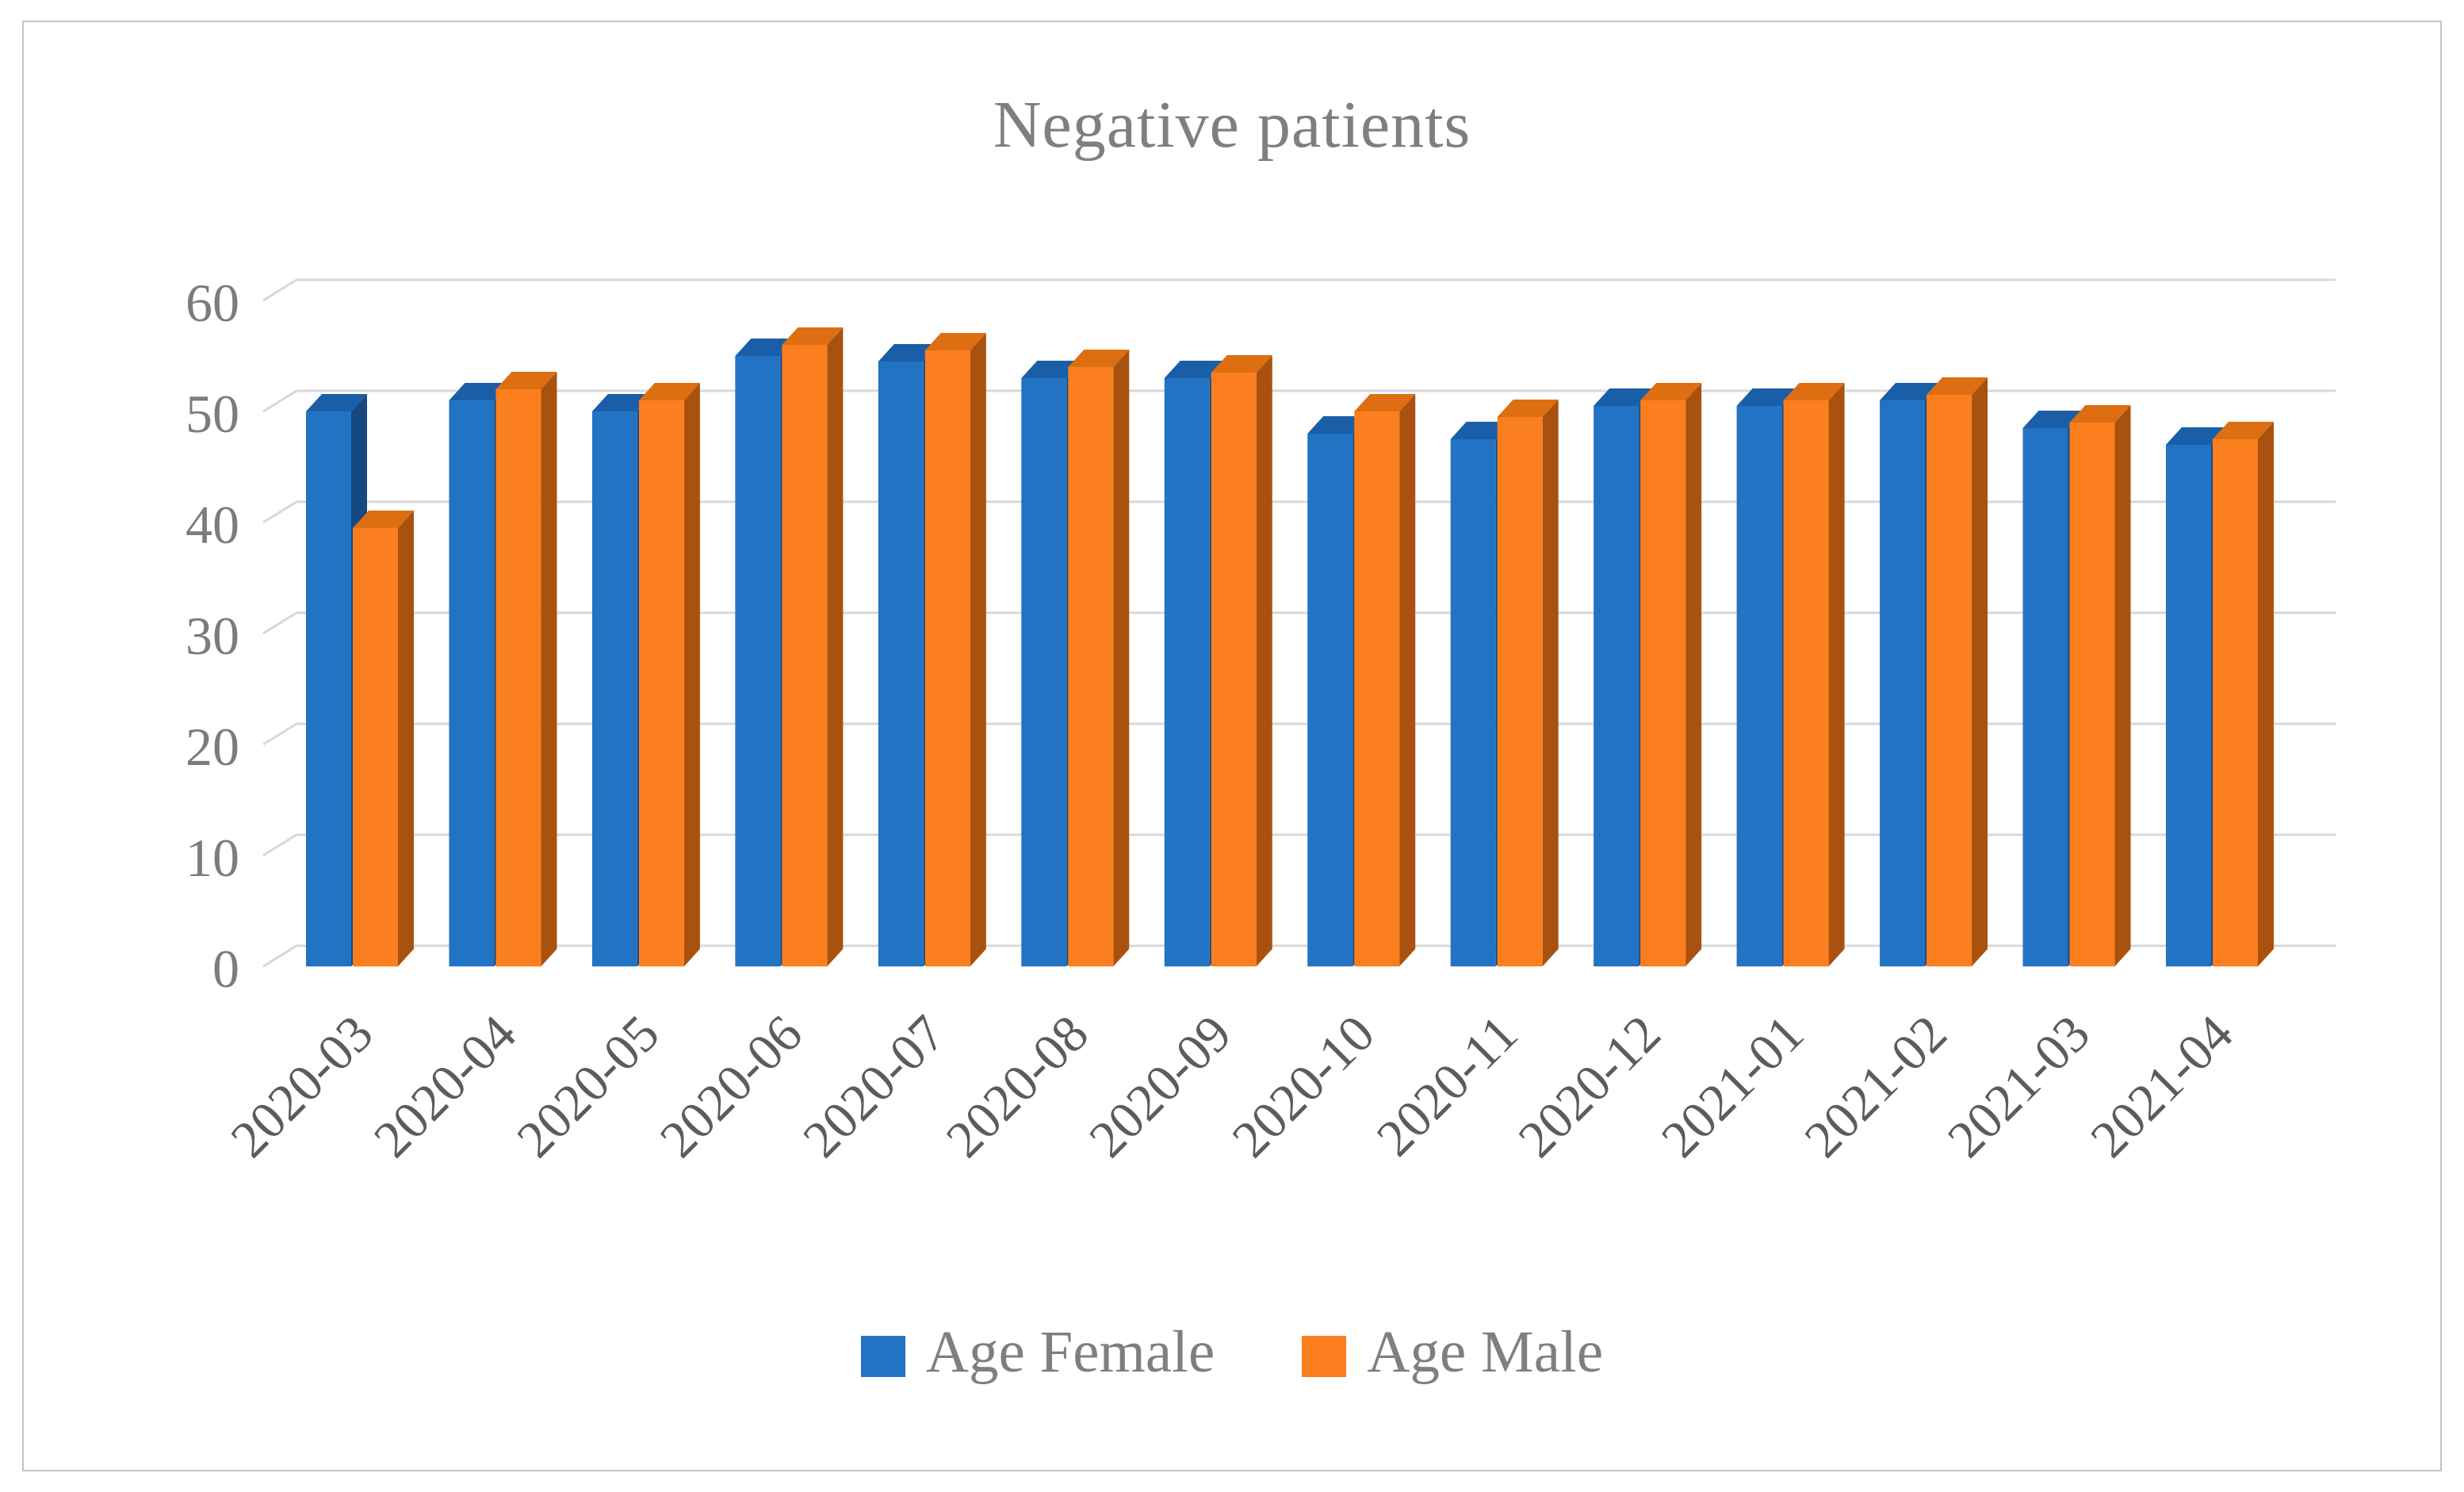 The image size is (2464, 1492). I want to click on x-axis-tick-2020-06: 2020-06, so click(731, 1086).